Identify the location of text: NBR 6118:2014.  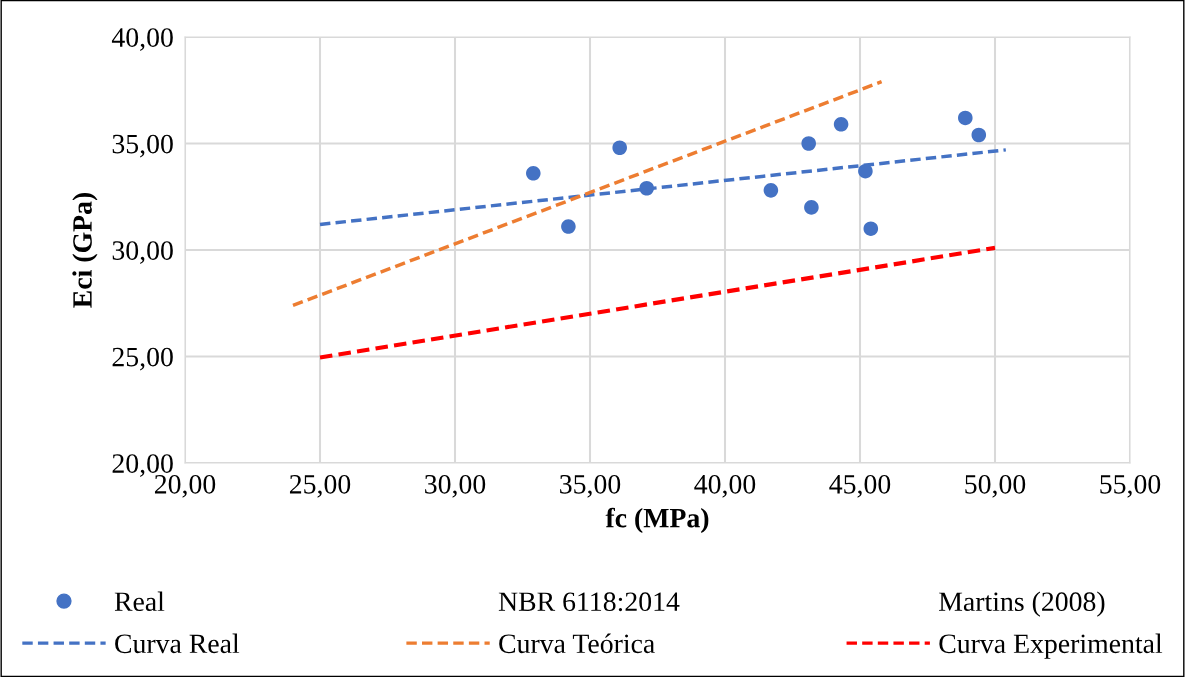
(589, 602).